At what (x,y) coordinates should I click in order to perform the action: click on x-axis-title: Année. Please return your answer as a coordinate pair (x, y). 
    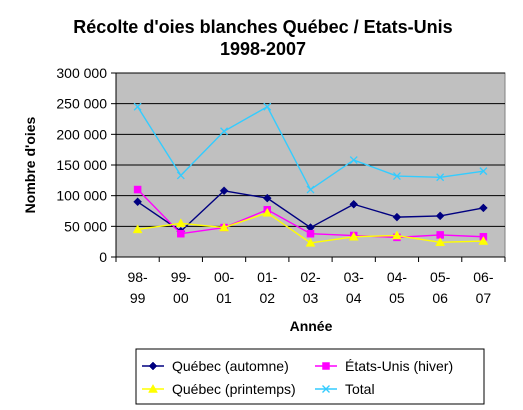
    Looking at the image, I should click on (311, 326).